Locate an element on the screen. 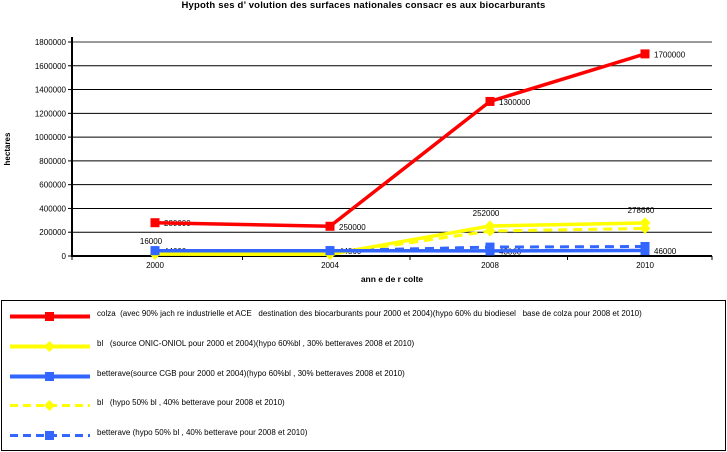 The image size is (727, 452). y-tick-label: 1200000 is located at coordinates (51, 113).